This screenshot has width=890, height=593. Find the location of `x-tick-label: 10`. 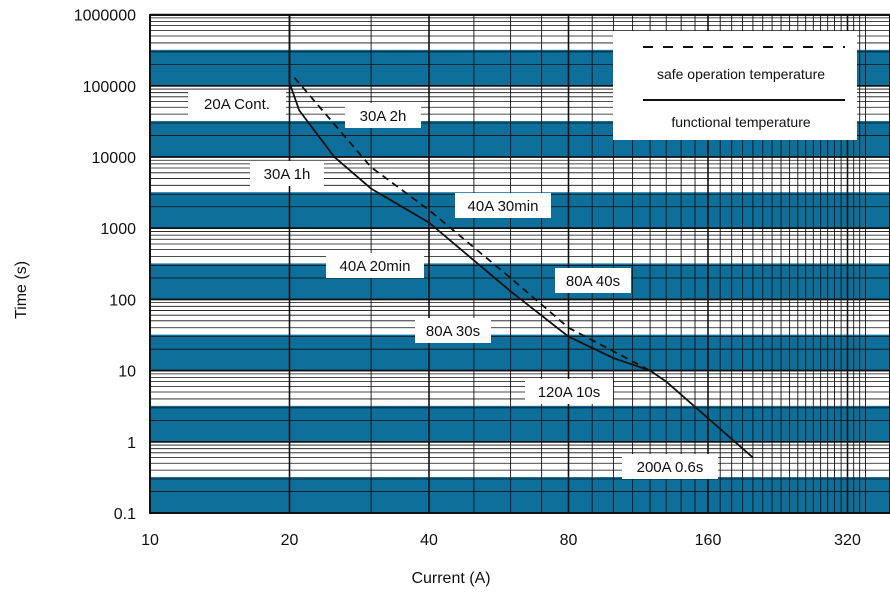

x-tick-label: 10 is located at coordinates (150, 540).